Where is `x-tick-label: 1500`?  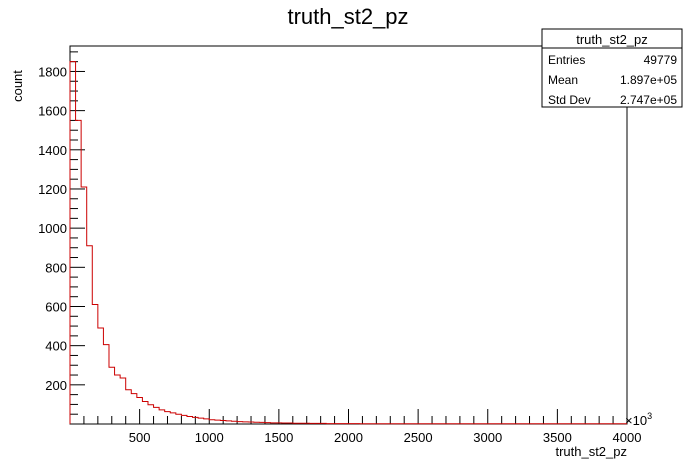
x-tick-label: 1500 is located at coordinates (278, 437).